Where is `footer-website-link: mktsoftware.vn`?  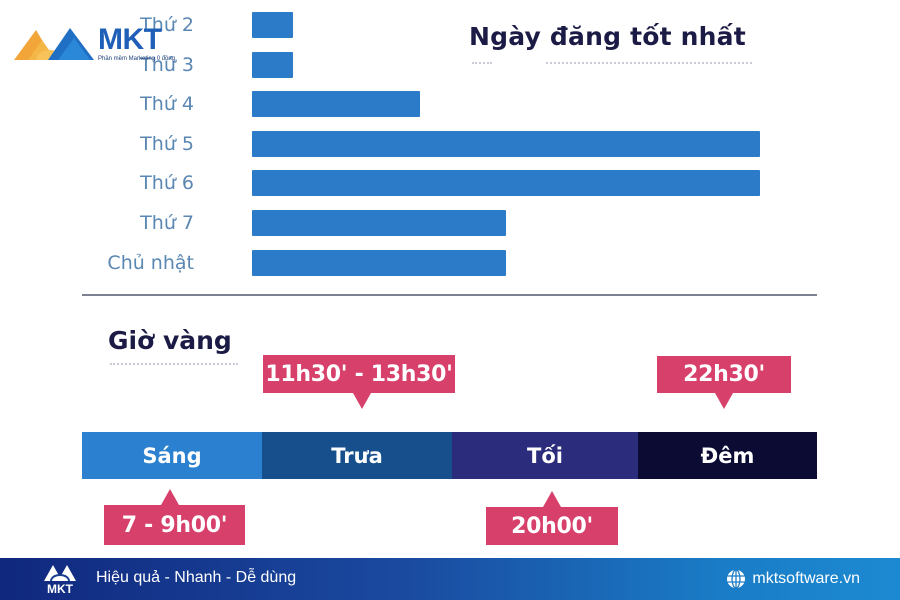
footer-website-link: mktsoftware.vn is located at coordinates (793, 579).